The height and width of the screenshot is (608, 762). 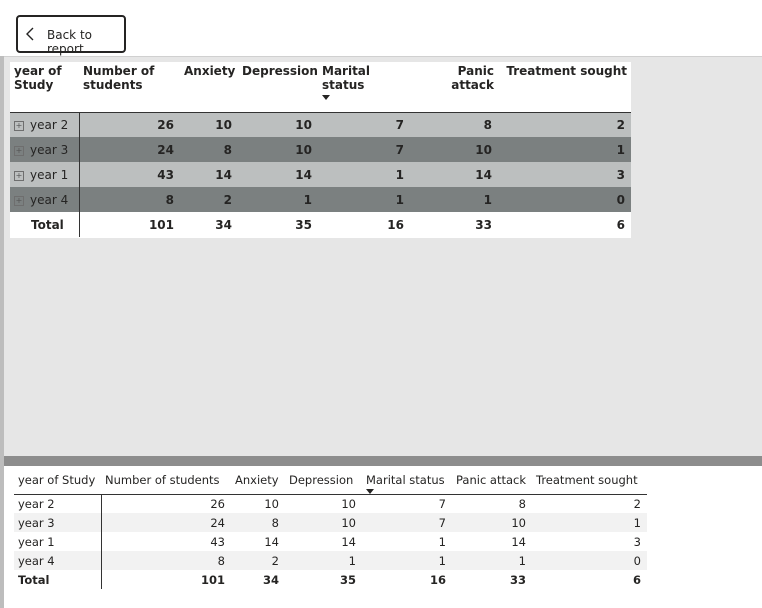 What do you see at coordinates (383, 461) in the screenshot?
I see `data-pane-splitter` at bounding box center [383, 461].